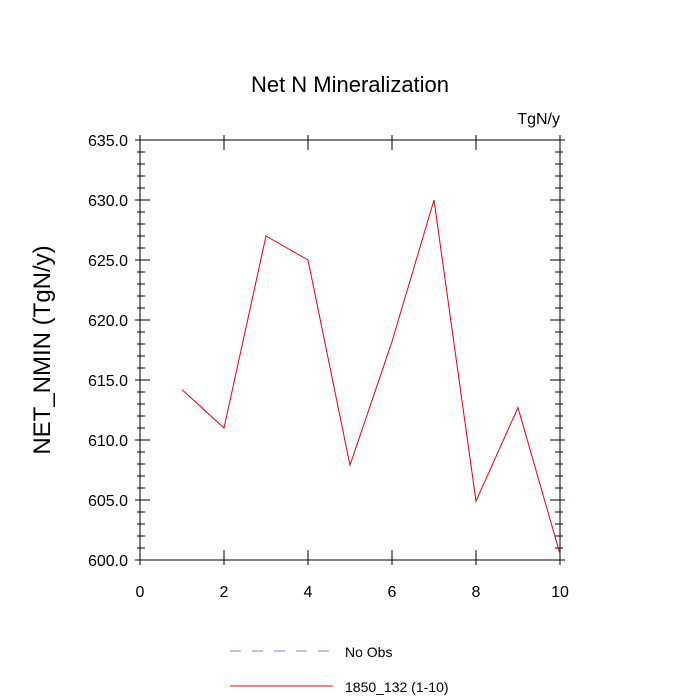 The height and width of the screenshot is (700, 700). What do you see at coordinates (368, 652) in the screenshot?
I see `legend-label: No Obs` at bounding box center [368, 652].